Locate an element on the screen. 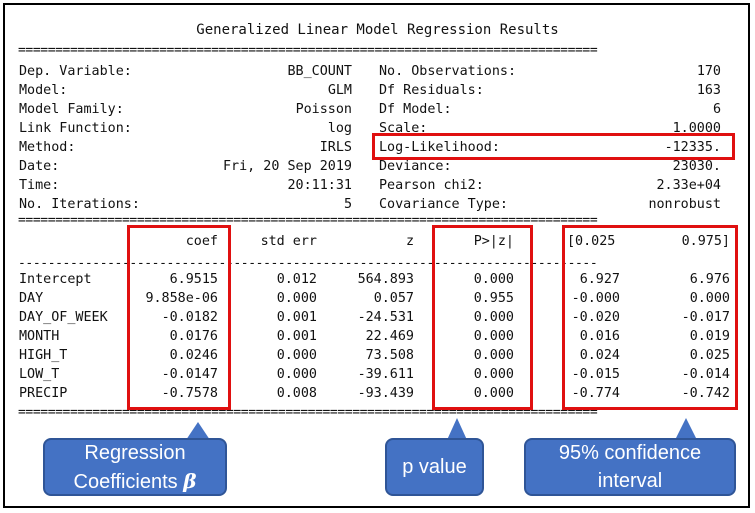 The width and height of the screenshot is (755, 513). ci-callout-line2: interval is located at coordinates (630, 481).